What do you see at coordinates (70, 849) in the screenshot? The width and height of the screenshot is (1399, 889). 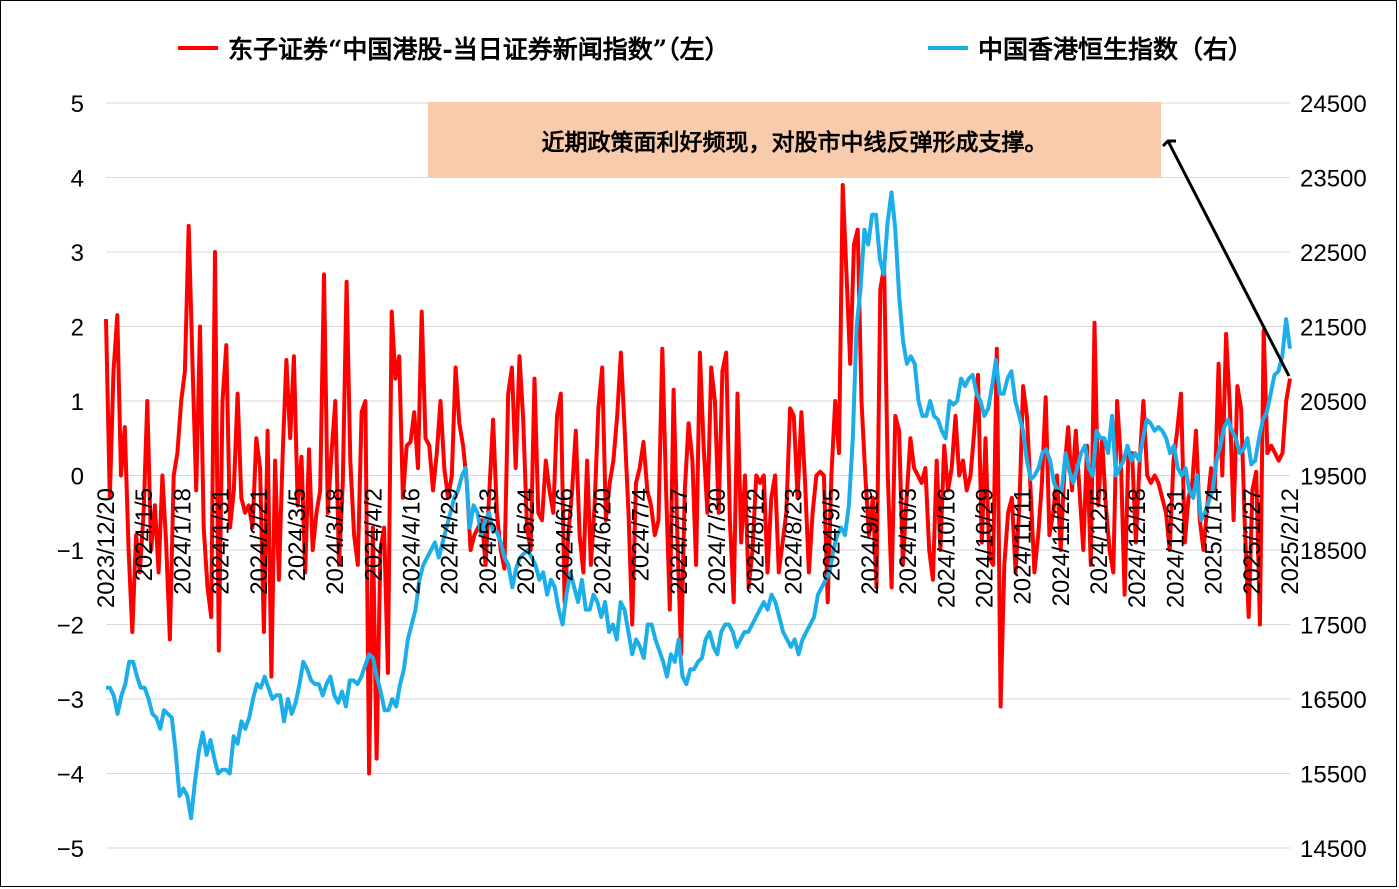 I see `y-left-tick-label: −5` at bounding box center [70, 849].